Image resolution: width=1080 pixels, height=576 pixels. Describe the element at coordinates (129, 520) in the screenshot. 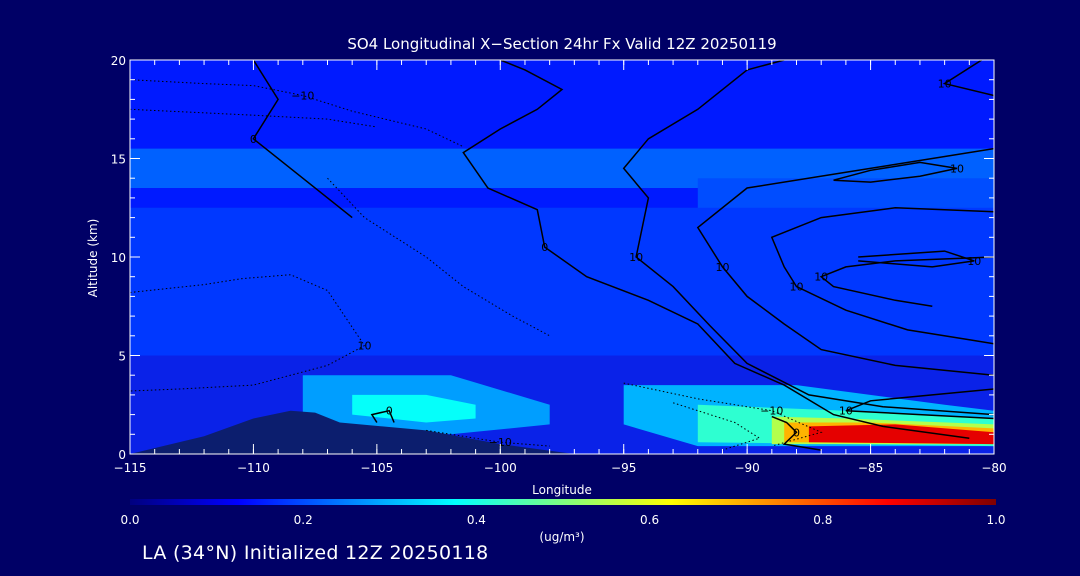

I see `colorbar-tick-label: 0.0` at that location.